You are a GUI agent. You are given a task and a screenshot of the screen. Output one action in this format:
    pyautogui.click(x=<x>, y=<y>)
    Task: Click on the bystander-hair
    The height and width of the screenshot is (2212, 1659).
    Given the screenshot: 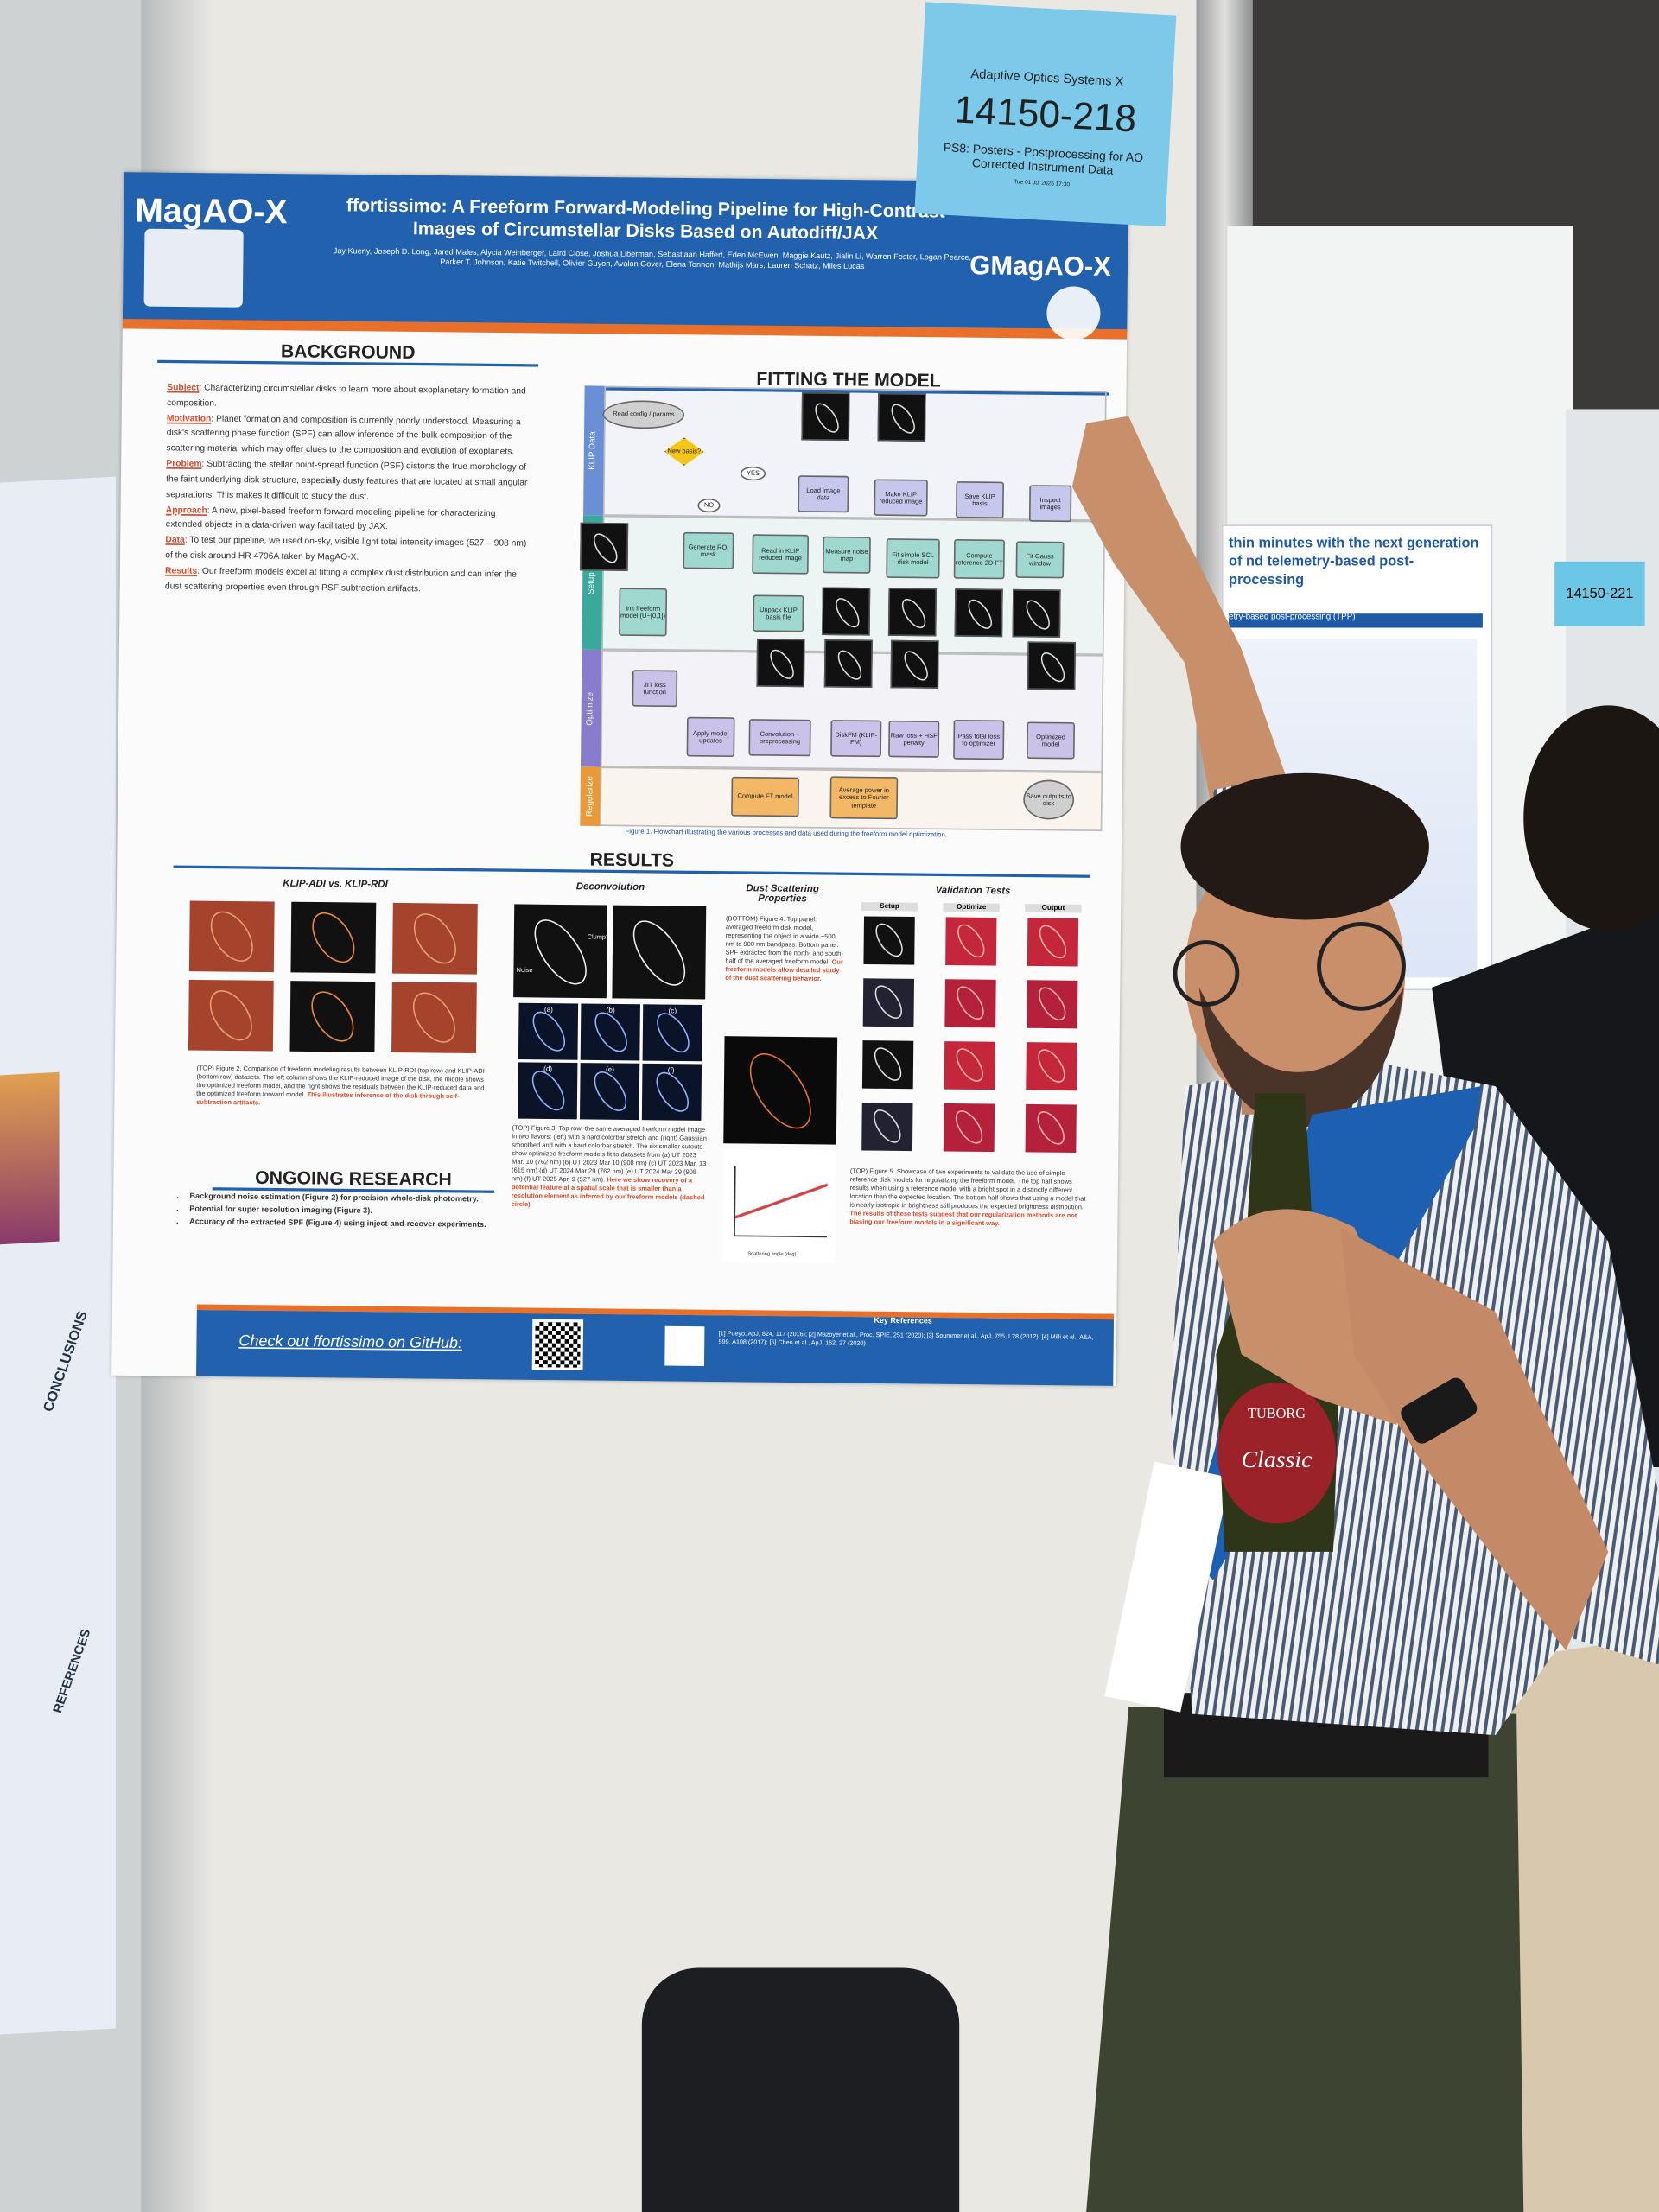 What is the action you would take?
    pyautogui.click(x=1591, y=818)
    